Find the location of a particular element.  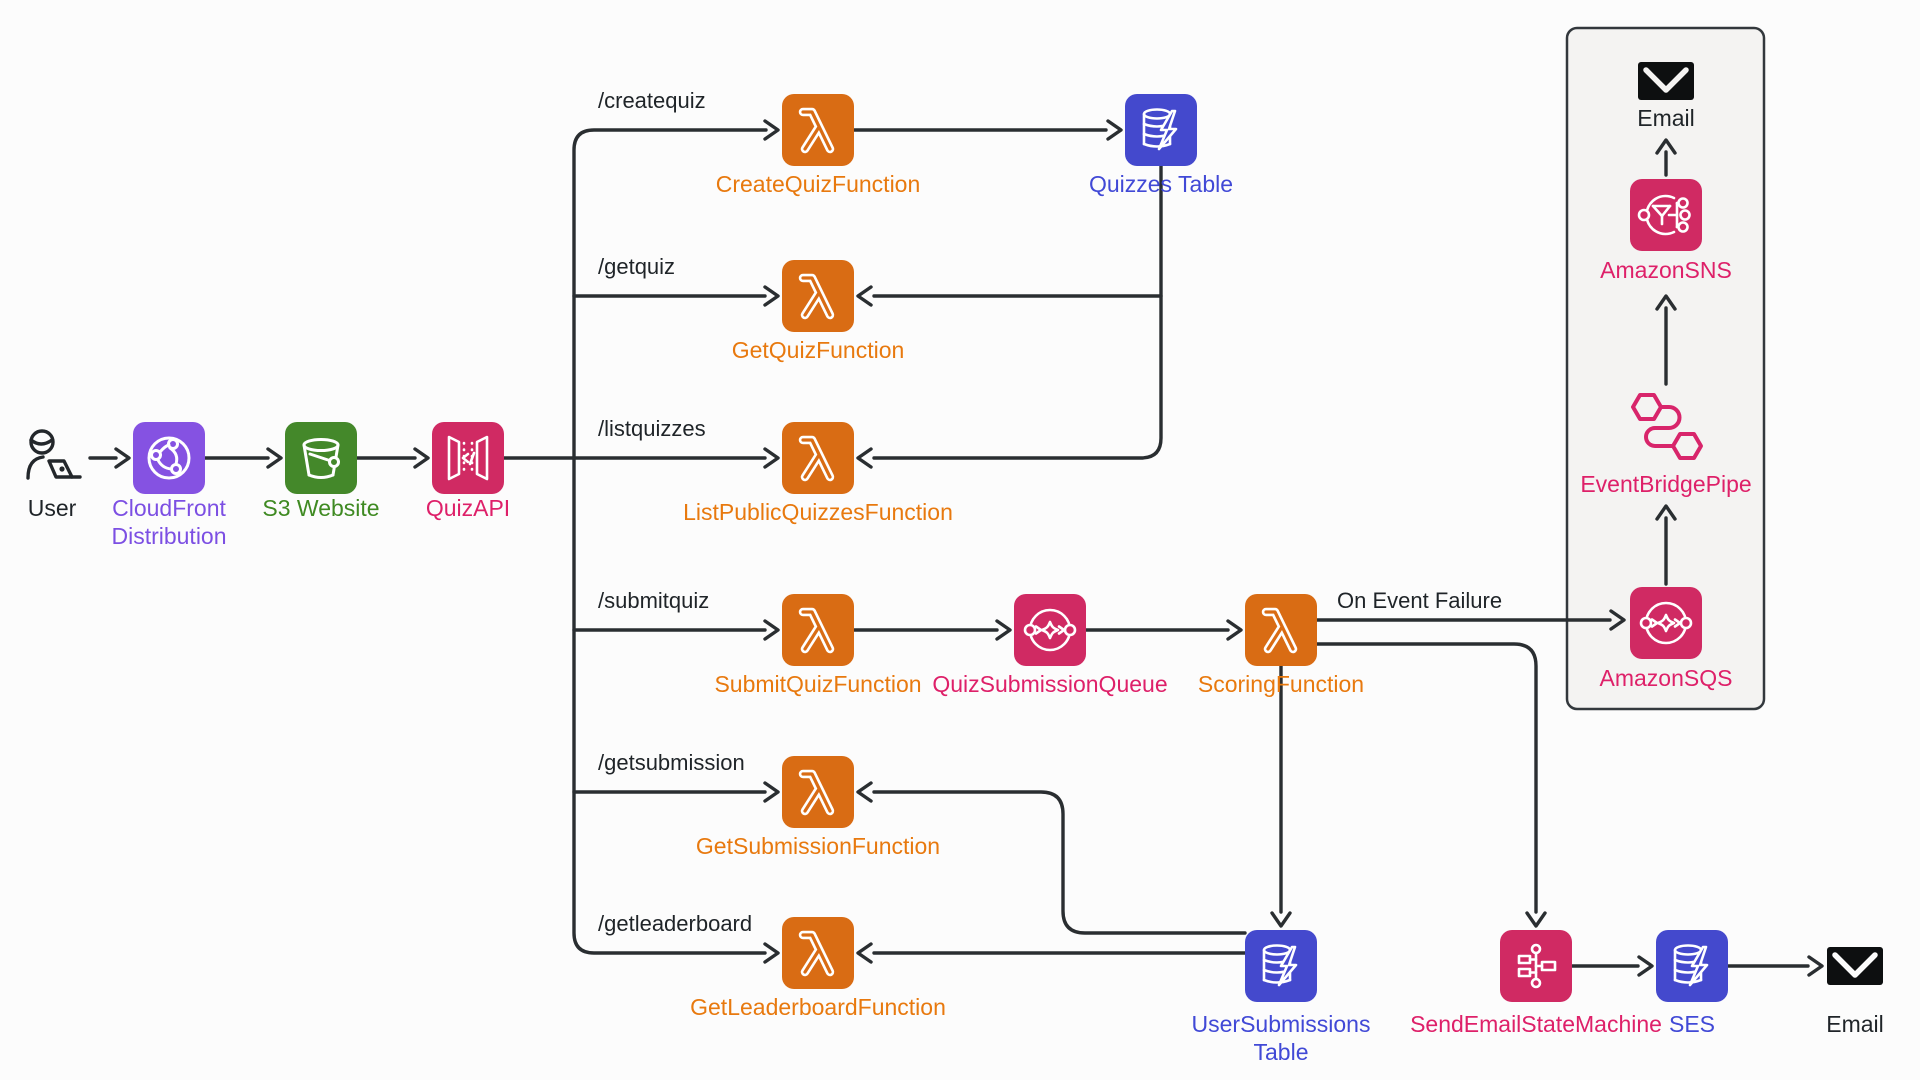

list-public-quizzes-fn-label: ListPublicQuizzesFunction is located at coordinates (818, 512).